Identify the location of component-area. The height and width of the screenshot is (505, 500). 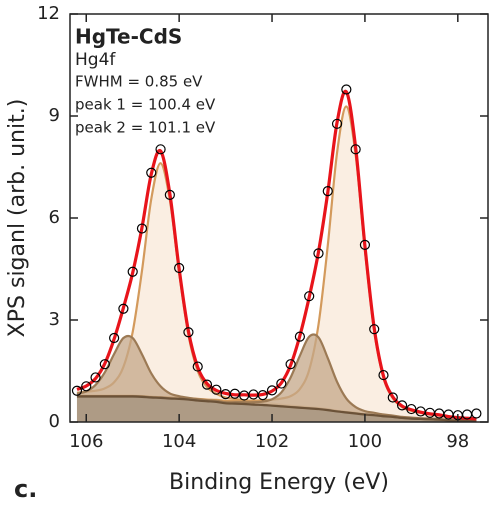
(276, 377).